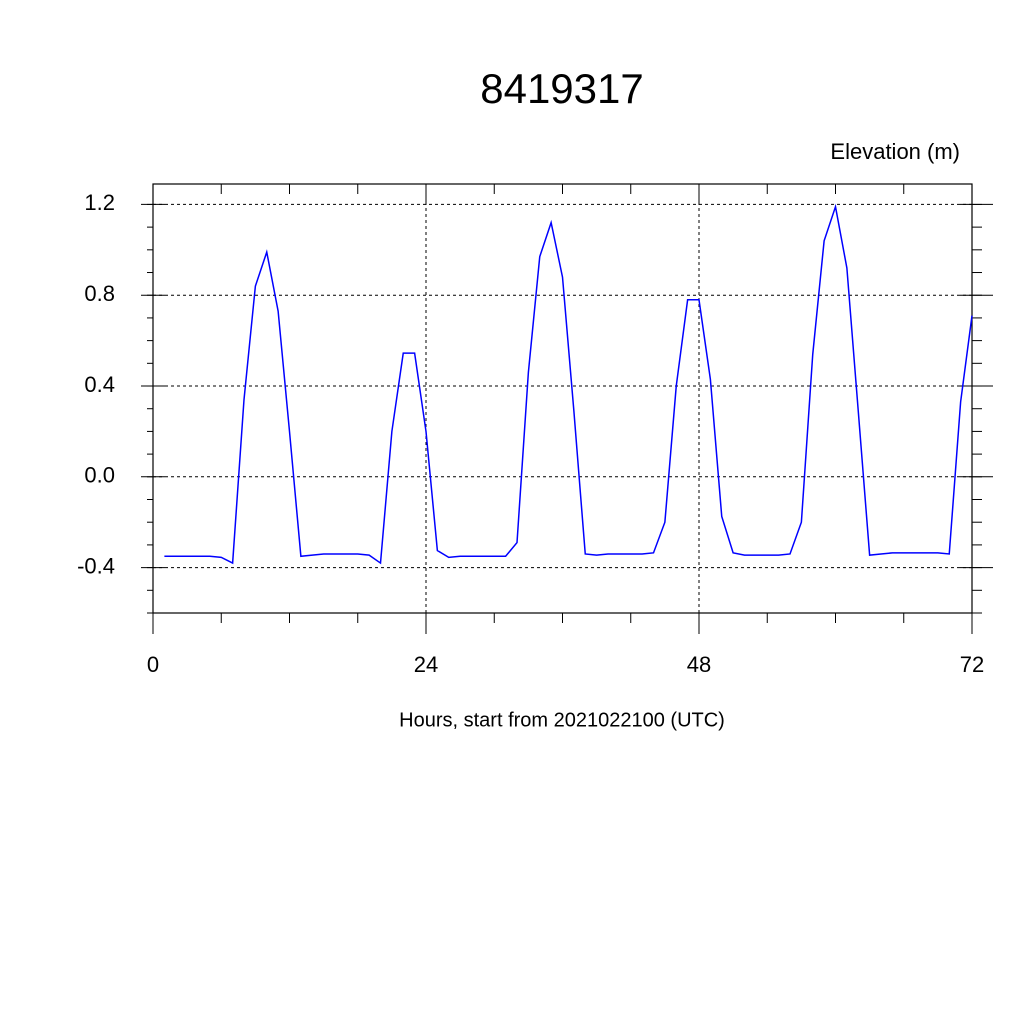 The image size is (1024, 1029). I want to click on x-tick-label: 72, so click(972, 664).